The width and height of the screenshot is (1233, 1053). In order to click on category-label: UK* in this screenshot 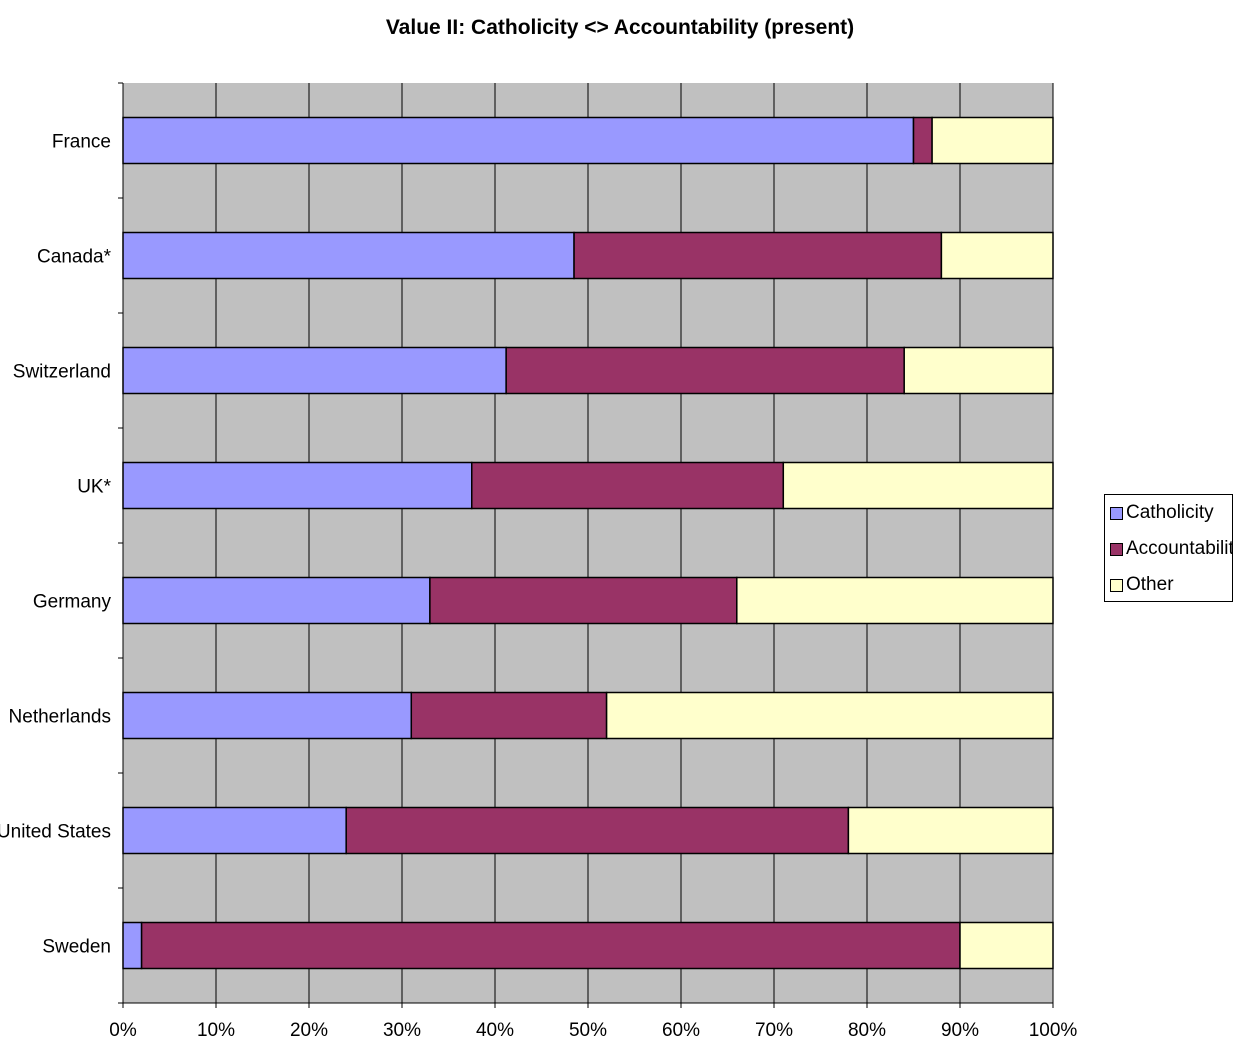, I will do `click(94, 487)`.